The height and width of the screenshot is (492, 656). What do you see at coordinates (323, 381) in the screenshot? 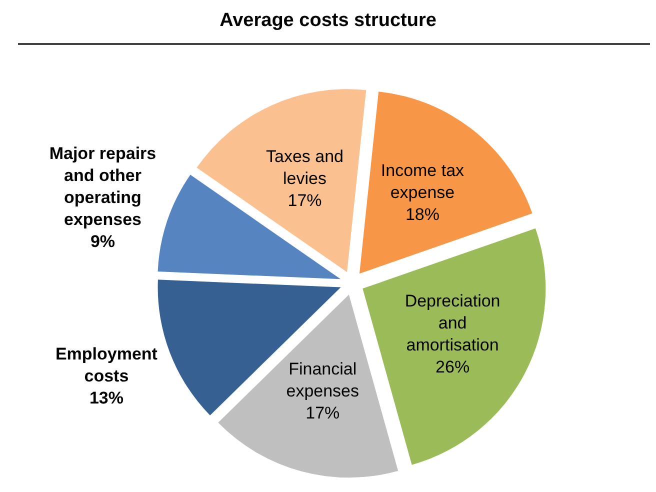
I see `slice-label: Financial expenses` at bounding box center [323, 381].